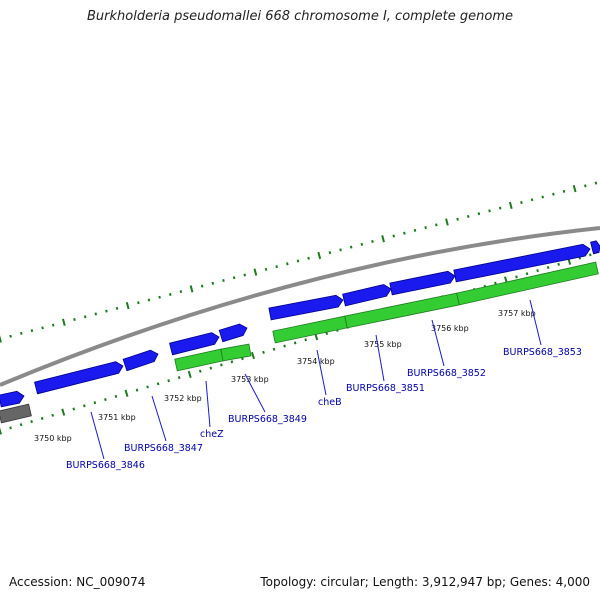 The height and width of the screenshot is (600, 600). What do you see at coordinates (385, 388) in the screenshot?
I see `gene-label: BURPS668_3851` at bounding box center [385, 388].